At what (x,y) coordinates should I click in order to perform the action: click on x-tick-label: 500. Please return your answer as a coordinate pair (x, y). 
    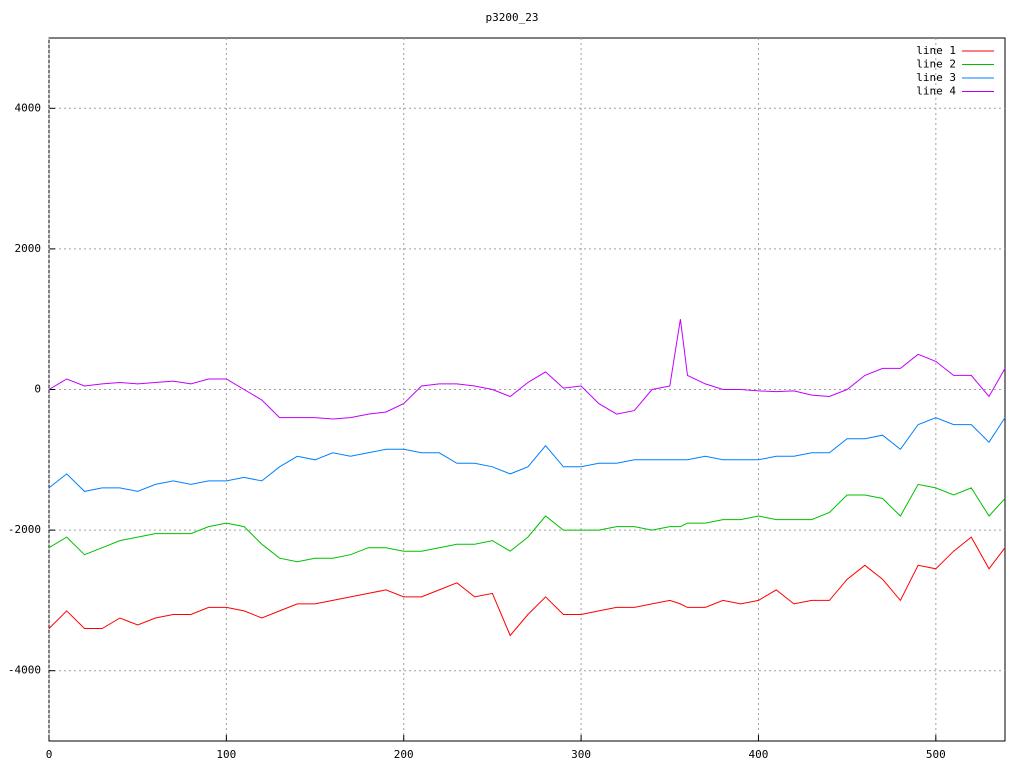
    Looking at the image, I should click on (936, 754).